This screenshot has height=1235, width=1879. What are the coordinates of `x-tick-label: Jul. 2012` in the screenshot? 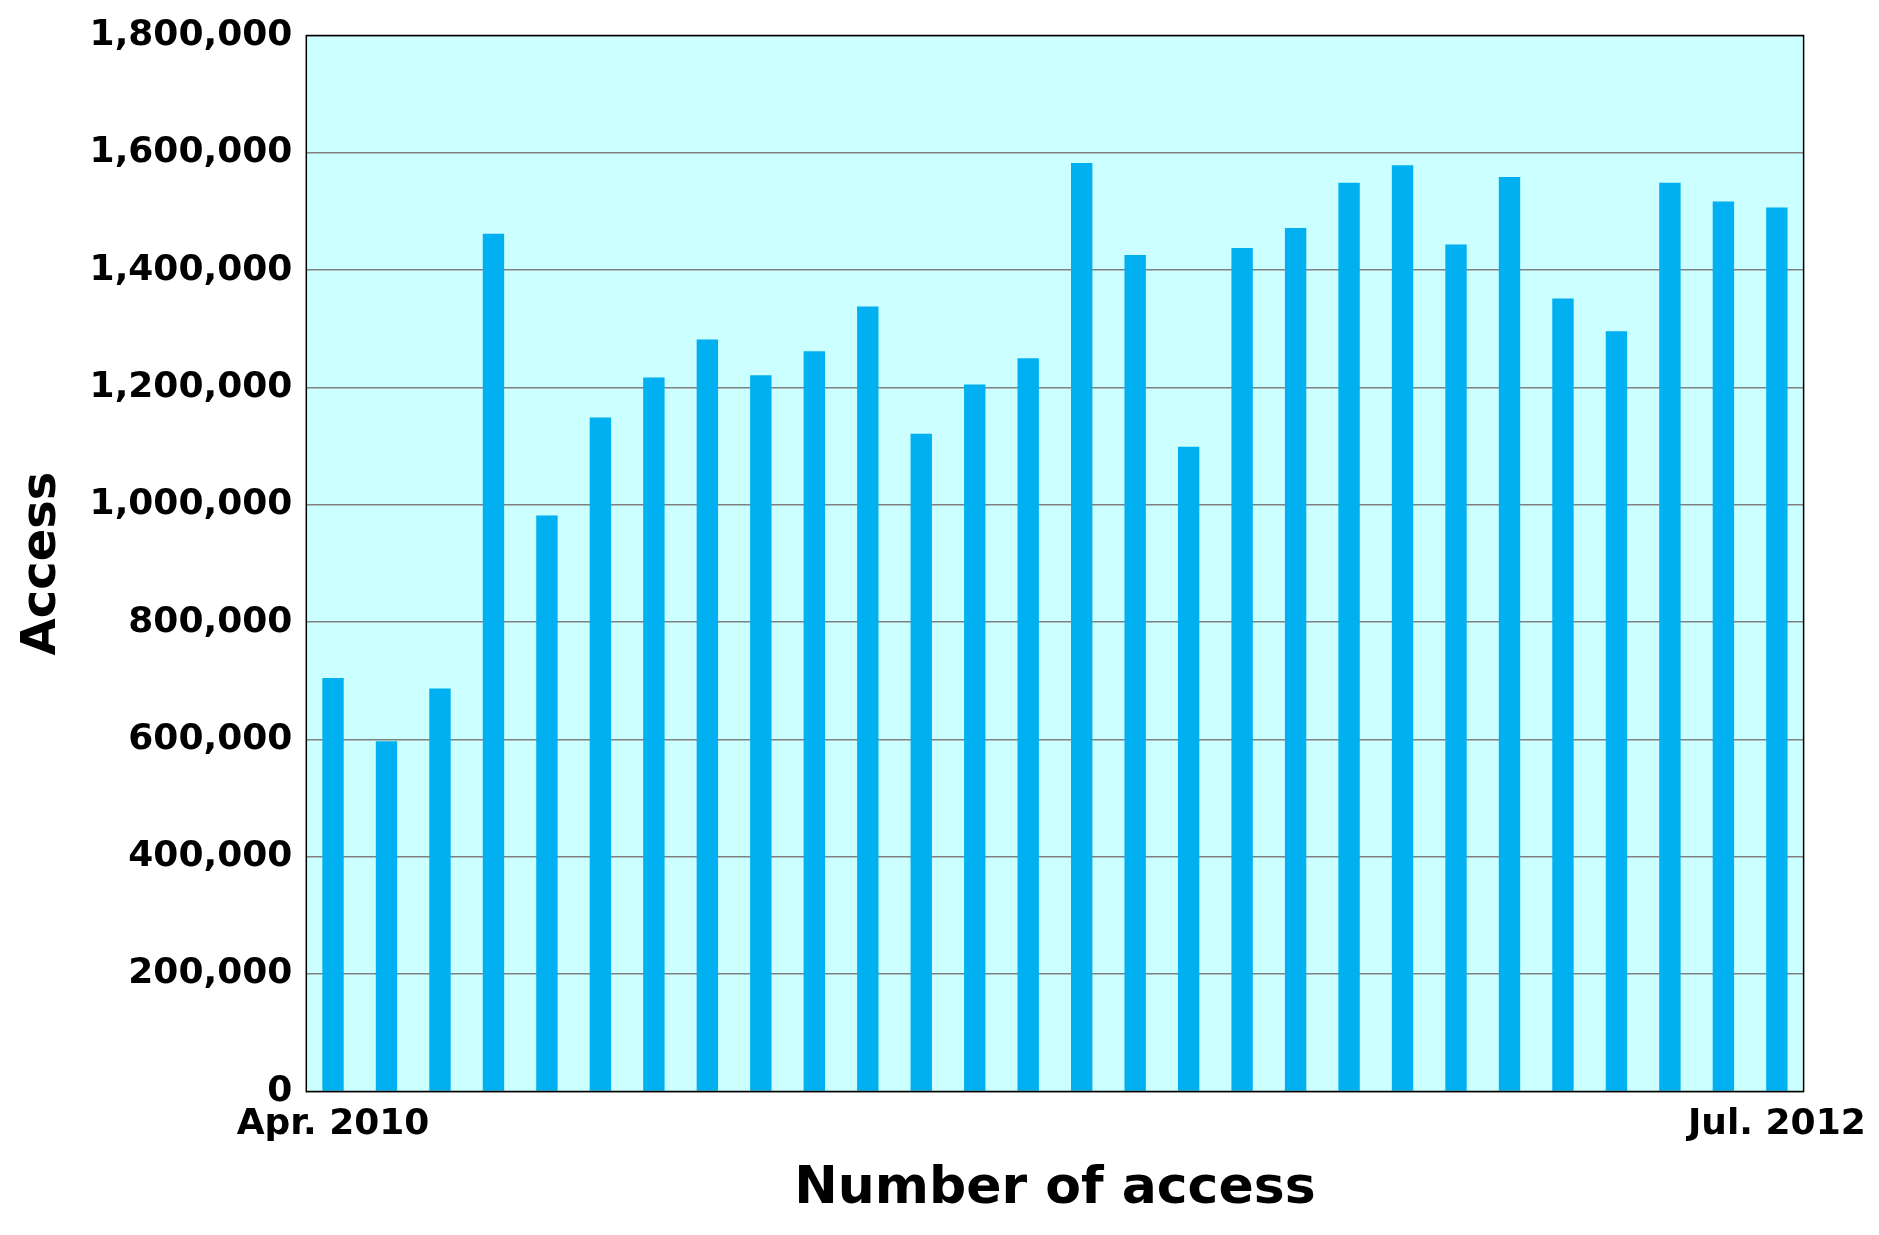 It's located at (1775, 1122).